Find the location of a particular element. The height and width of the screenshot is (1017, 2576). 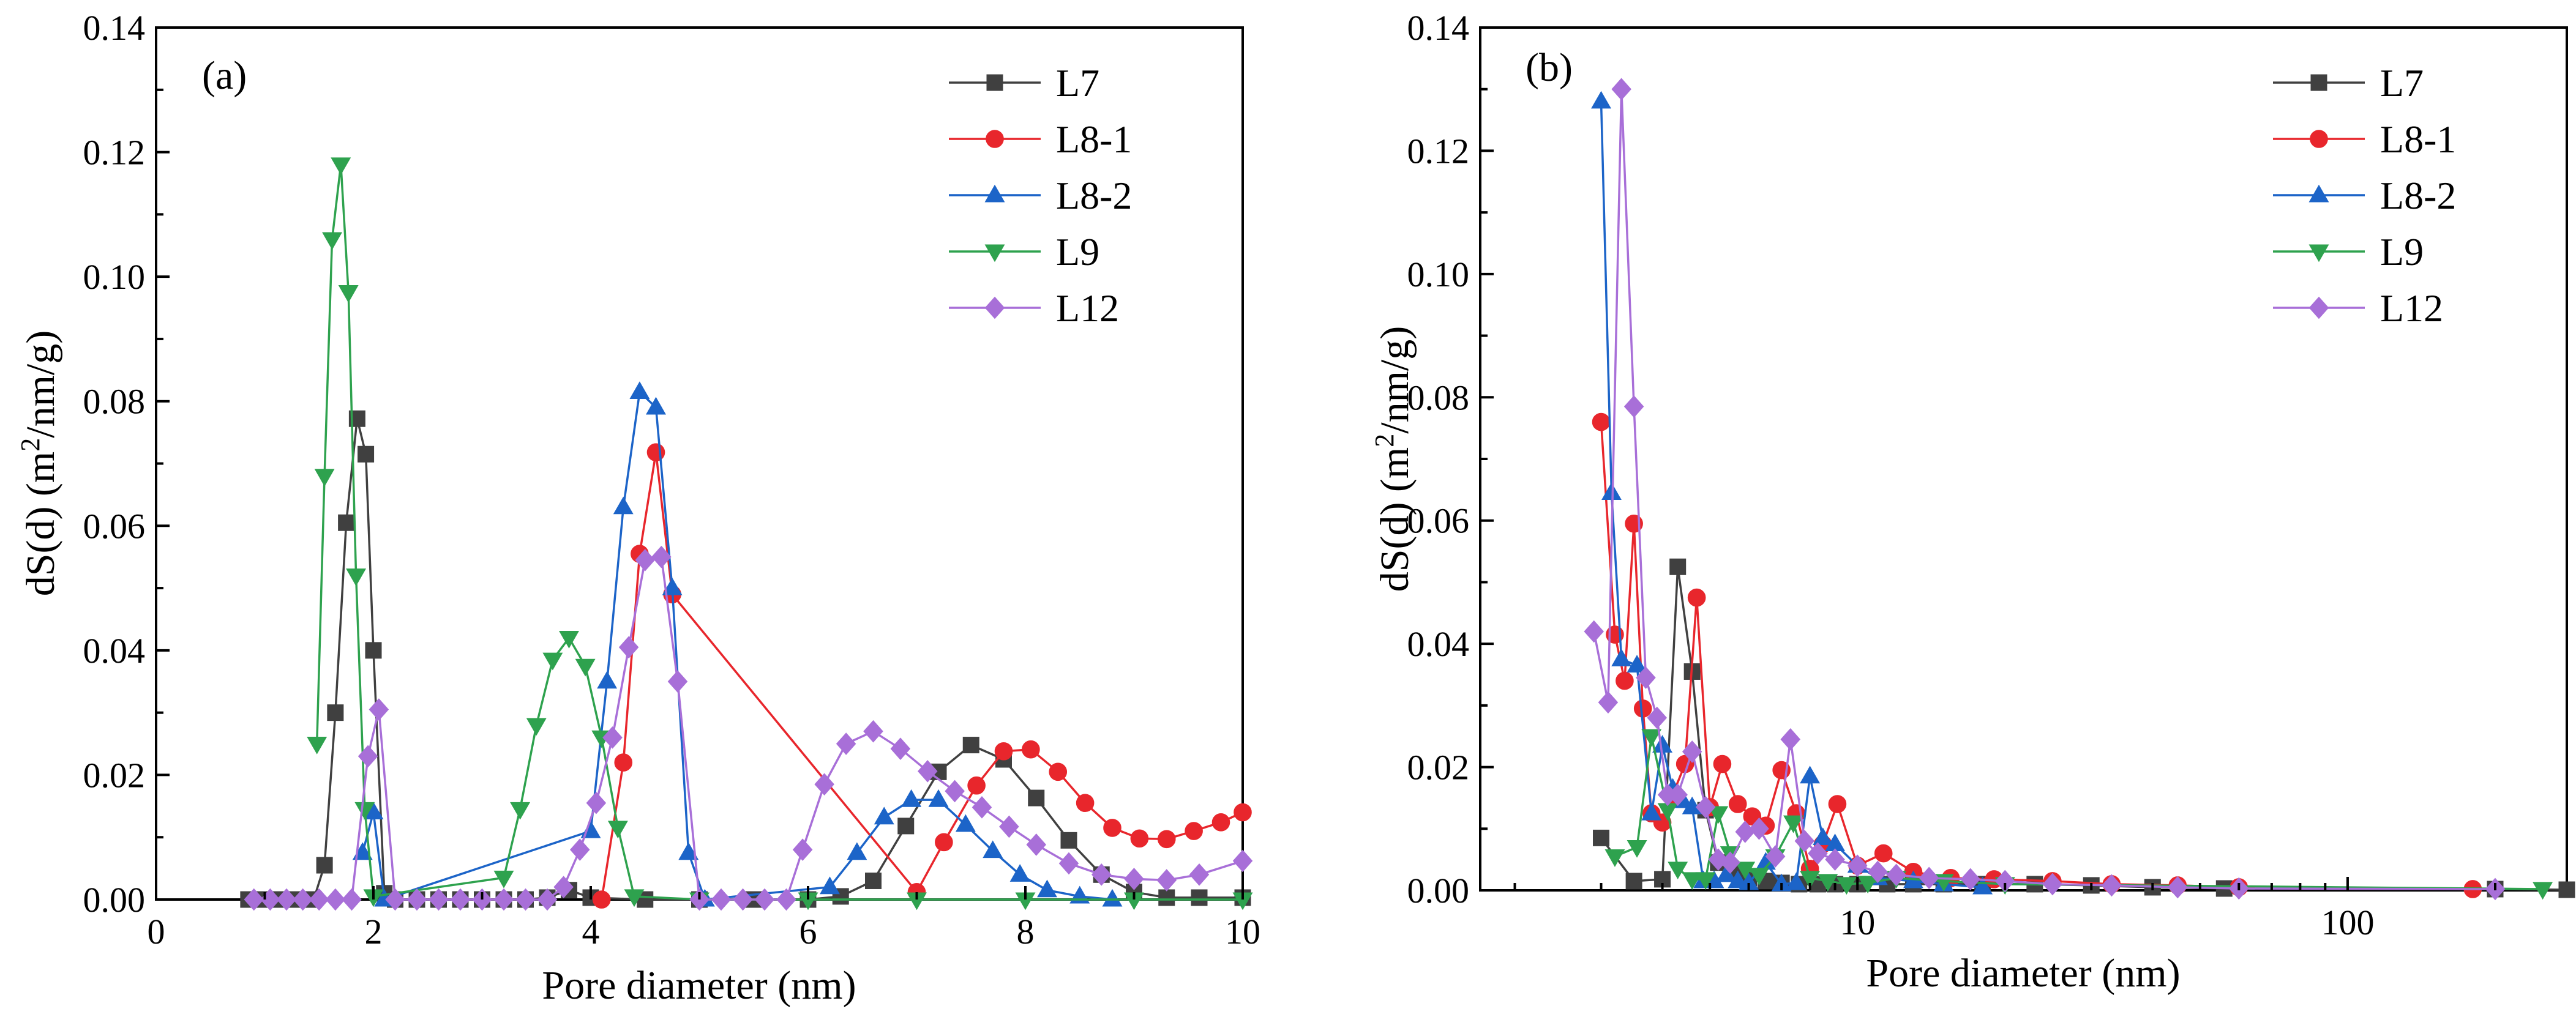

panel-b-legend-label: L12 is located at coordinates (2412, 308).